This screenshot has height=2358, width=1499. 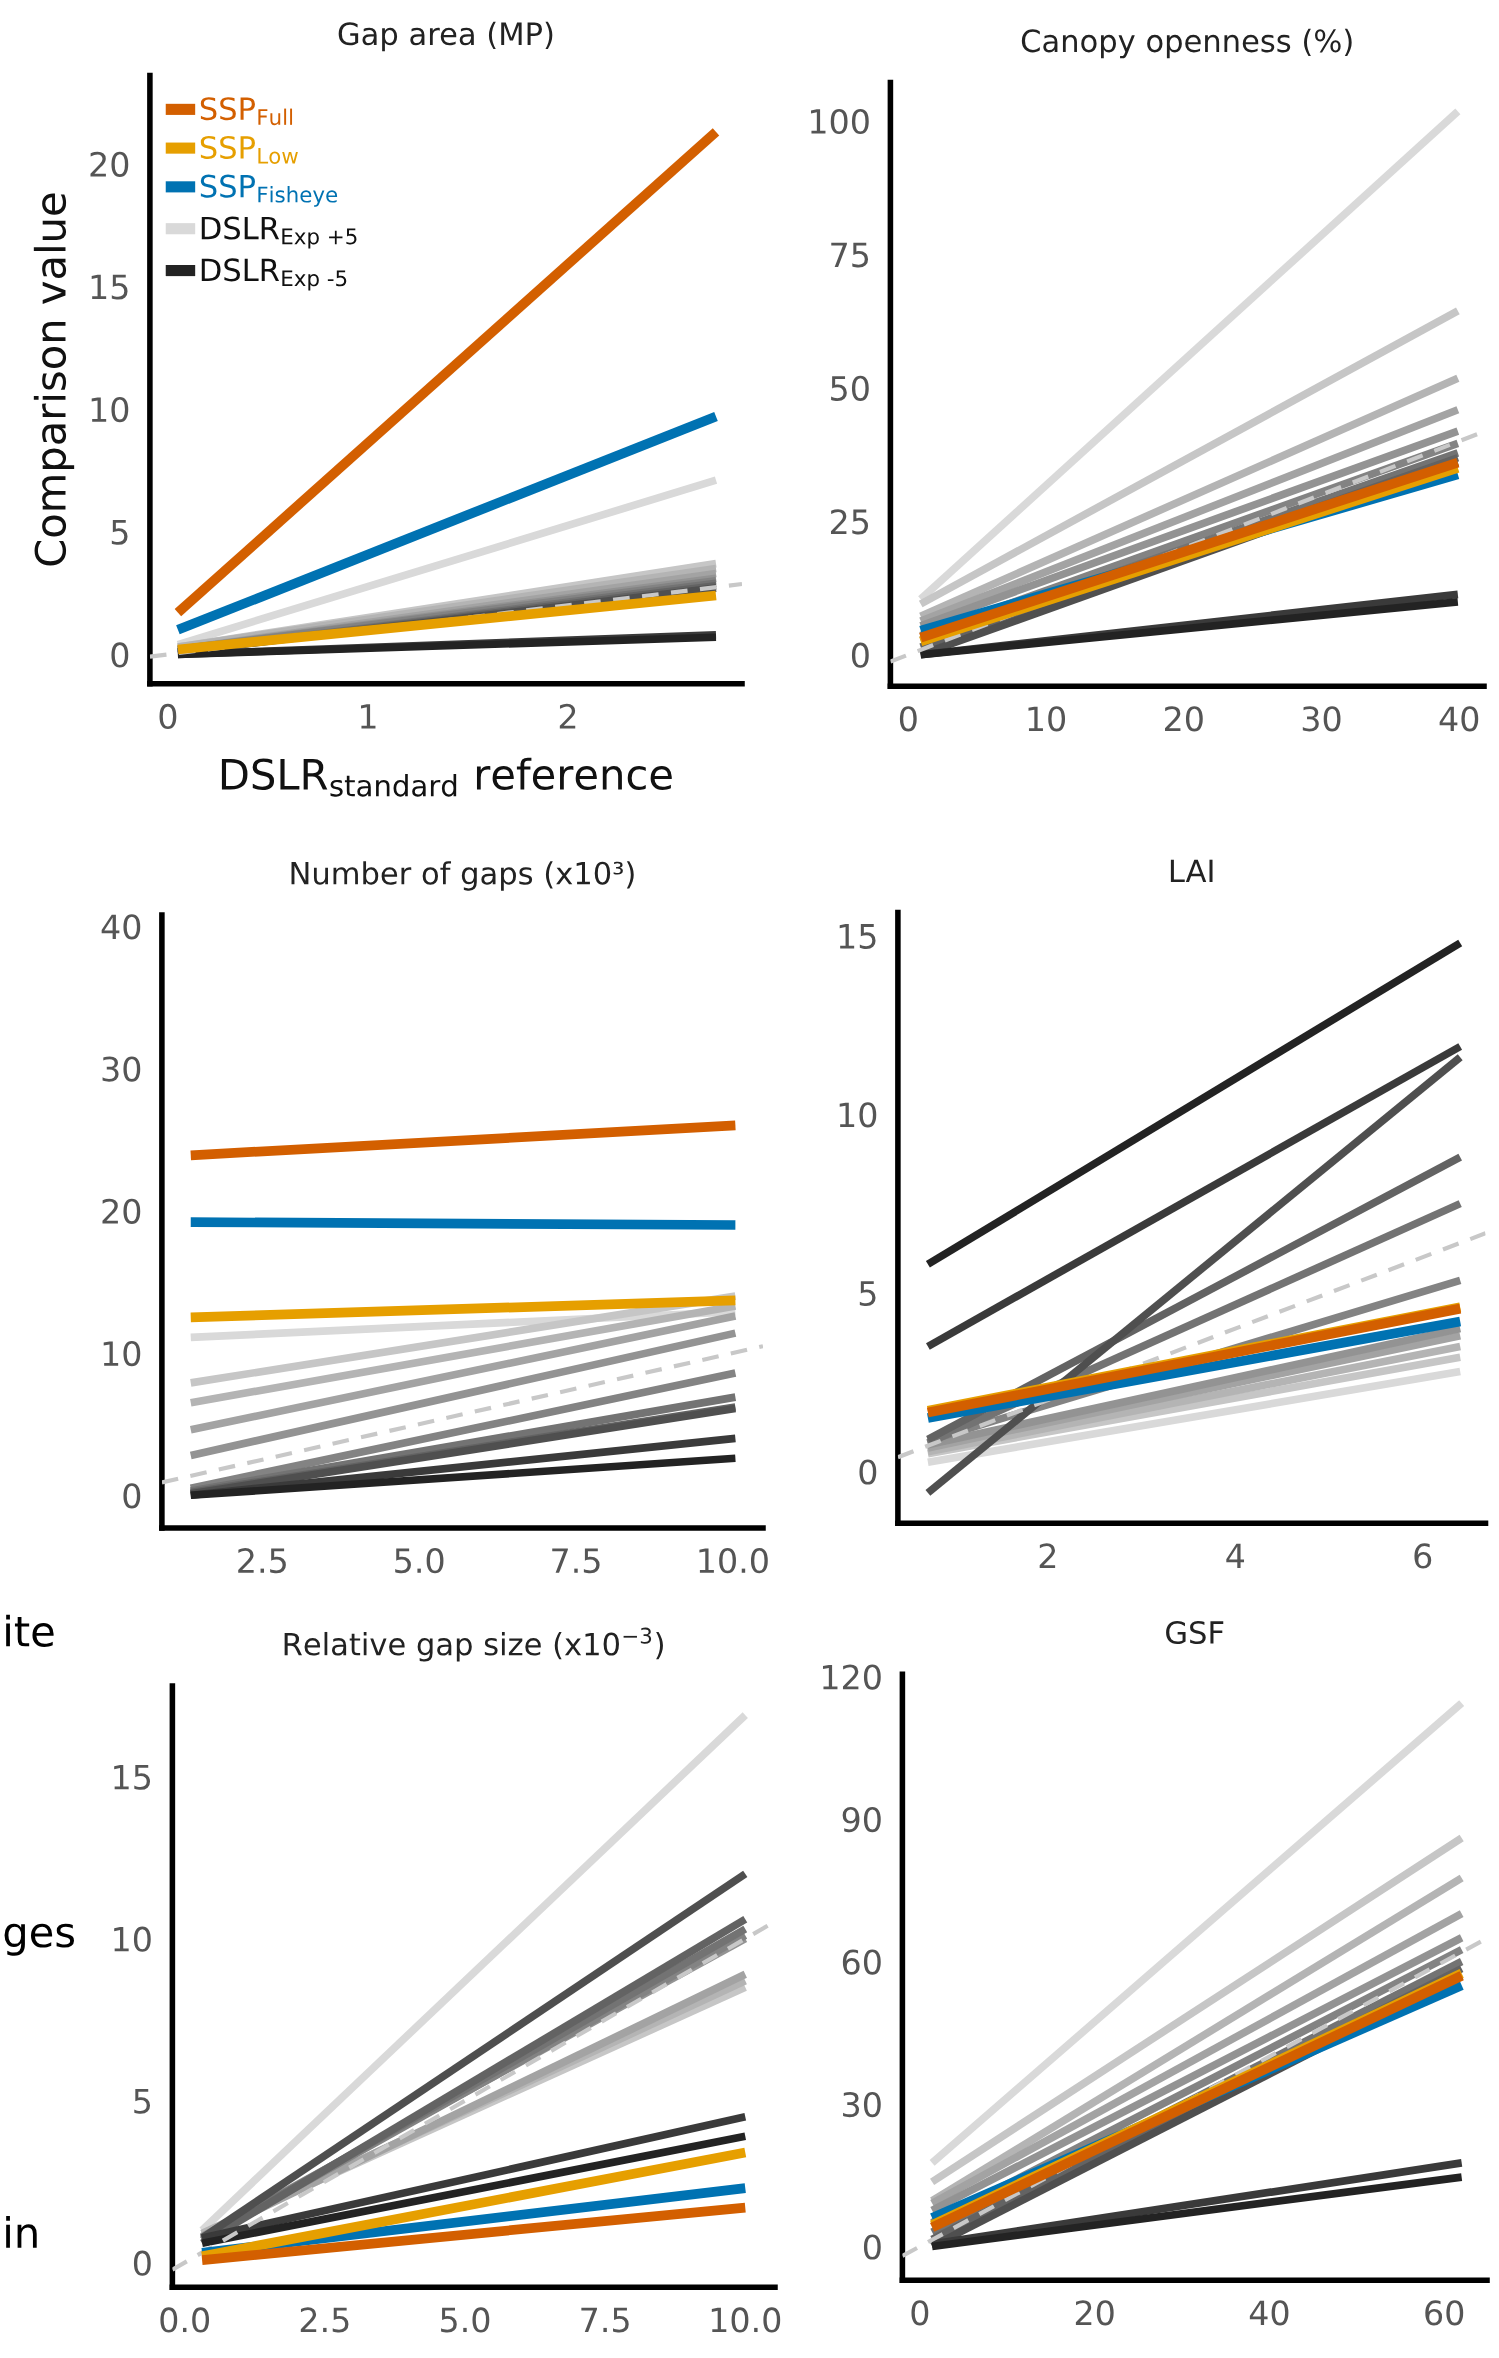 What do you see at coordinates (1186, 43) in the screenshot?
I see `chart-title: Canopy openness (%)` at bounding box center [1186, 43].